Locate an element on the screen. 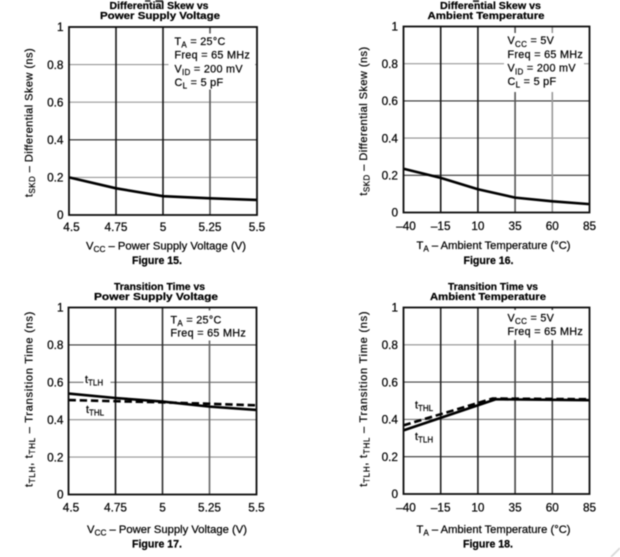  svg-text: Figure 17. is located at coordinates (157, 545).